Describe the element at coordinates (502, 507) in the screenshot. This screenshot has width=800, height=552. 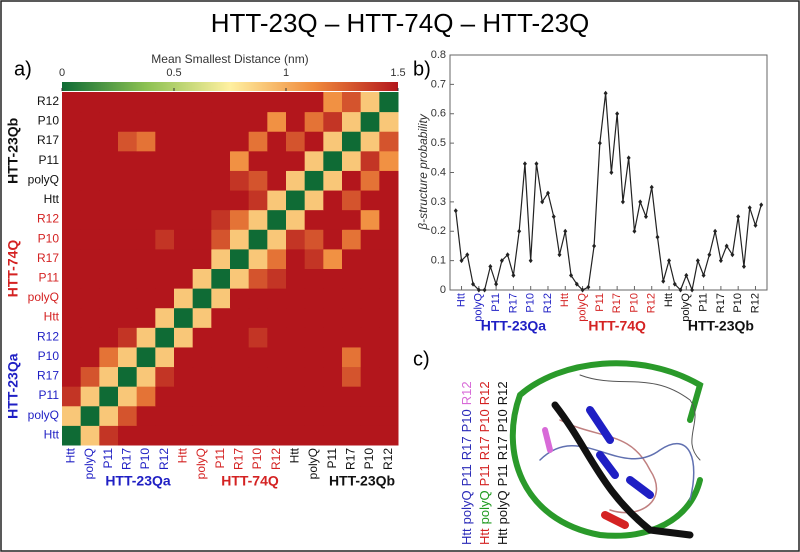
I see `legend-word: polyQ` at that location.